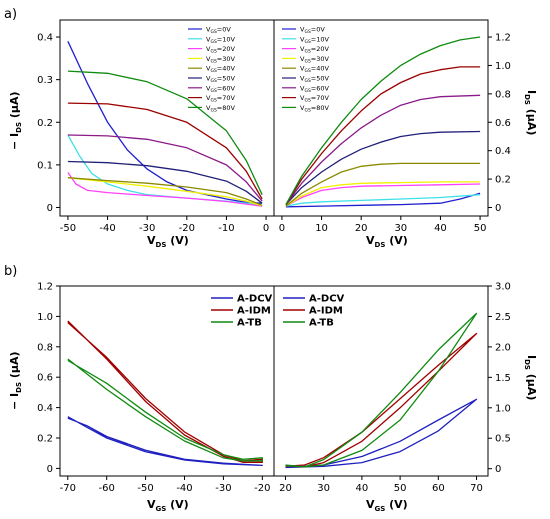 This screenshot has width=550, height=519. Describe the element at coordinates (323, 488) in the screenshot. I see `b-right-xtick-label-1: 30` at that location.